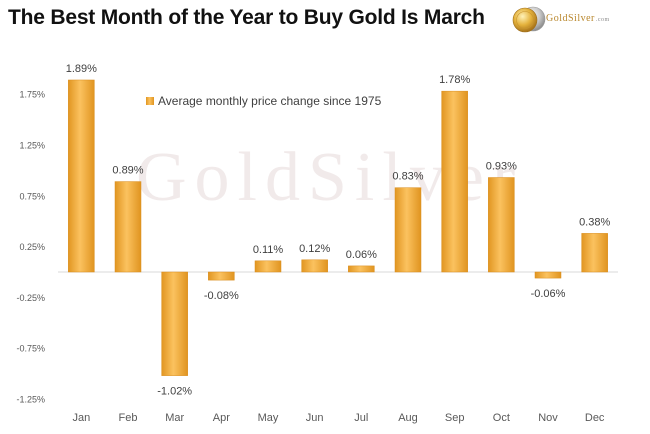  What do you see at coordinates (594, 253) in the screenshot?
I see `bar-dec` at bounding box center [594, 253].